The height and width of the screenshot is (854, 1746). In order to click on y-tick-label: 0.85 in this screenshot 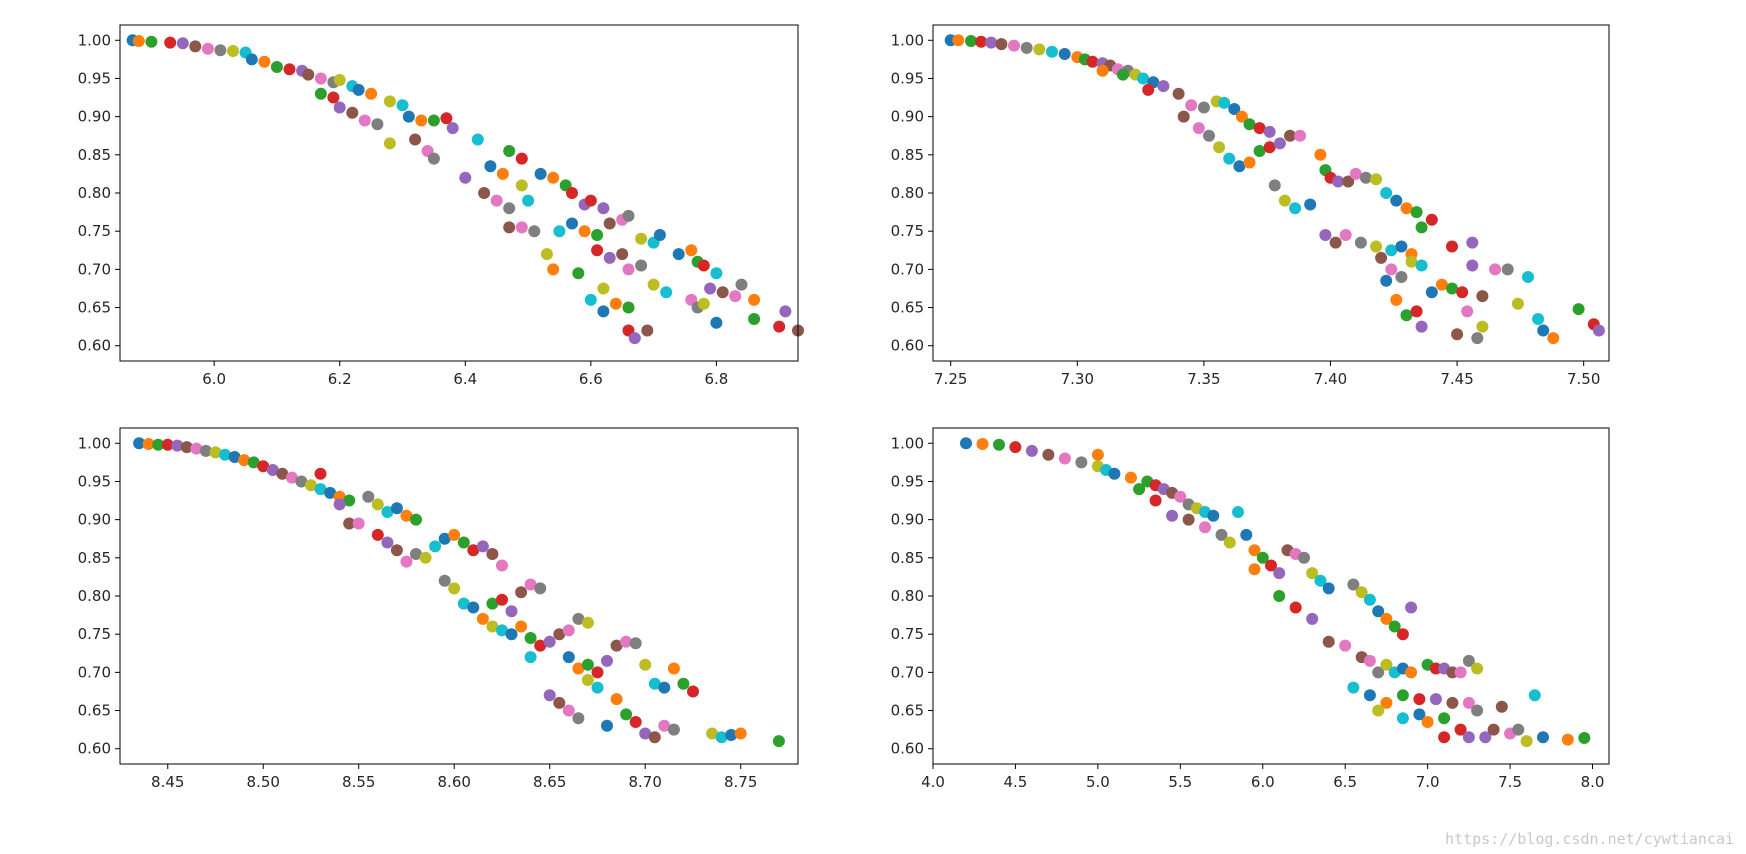, I will do `click(907, 155)`.